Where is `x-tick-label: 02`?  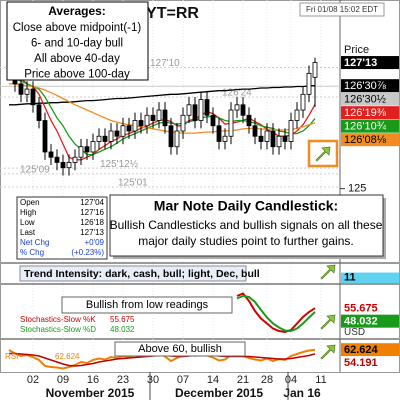 x-tick-label: 02 is located at coordinates (33, 380).